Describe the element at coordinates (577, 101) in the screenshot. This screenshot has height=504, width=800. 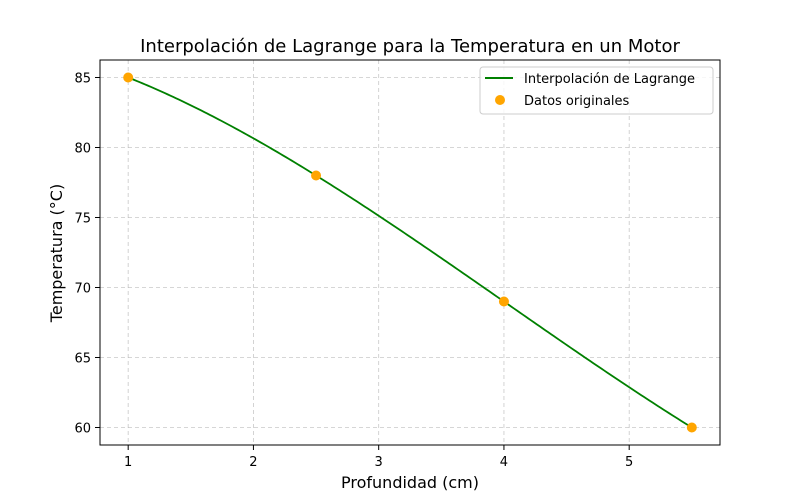
I see `legend-label: Datos originales` at that location.